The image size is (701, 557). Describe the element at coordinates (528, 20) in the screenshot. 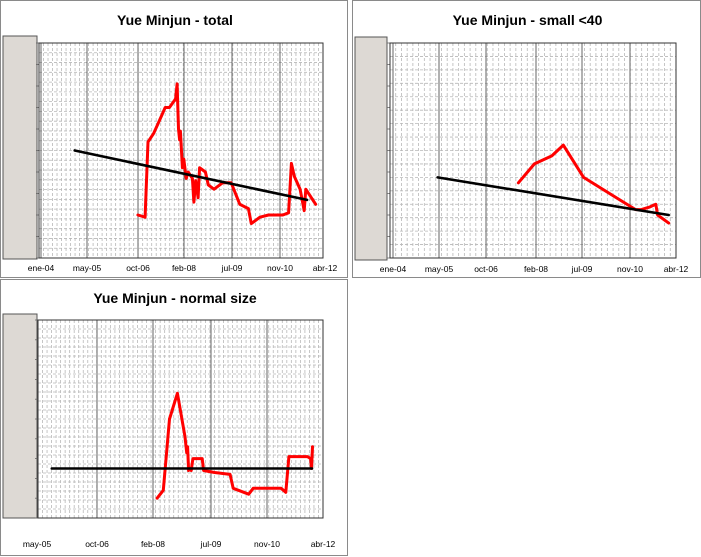

I see `chart-title: Yue Minjun - small <40` at that location.